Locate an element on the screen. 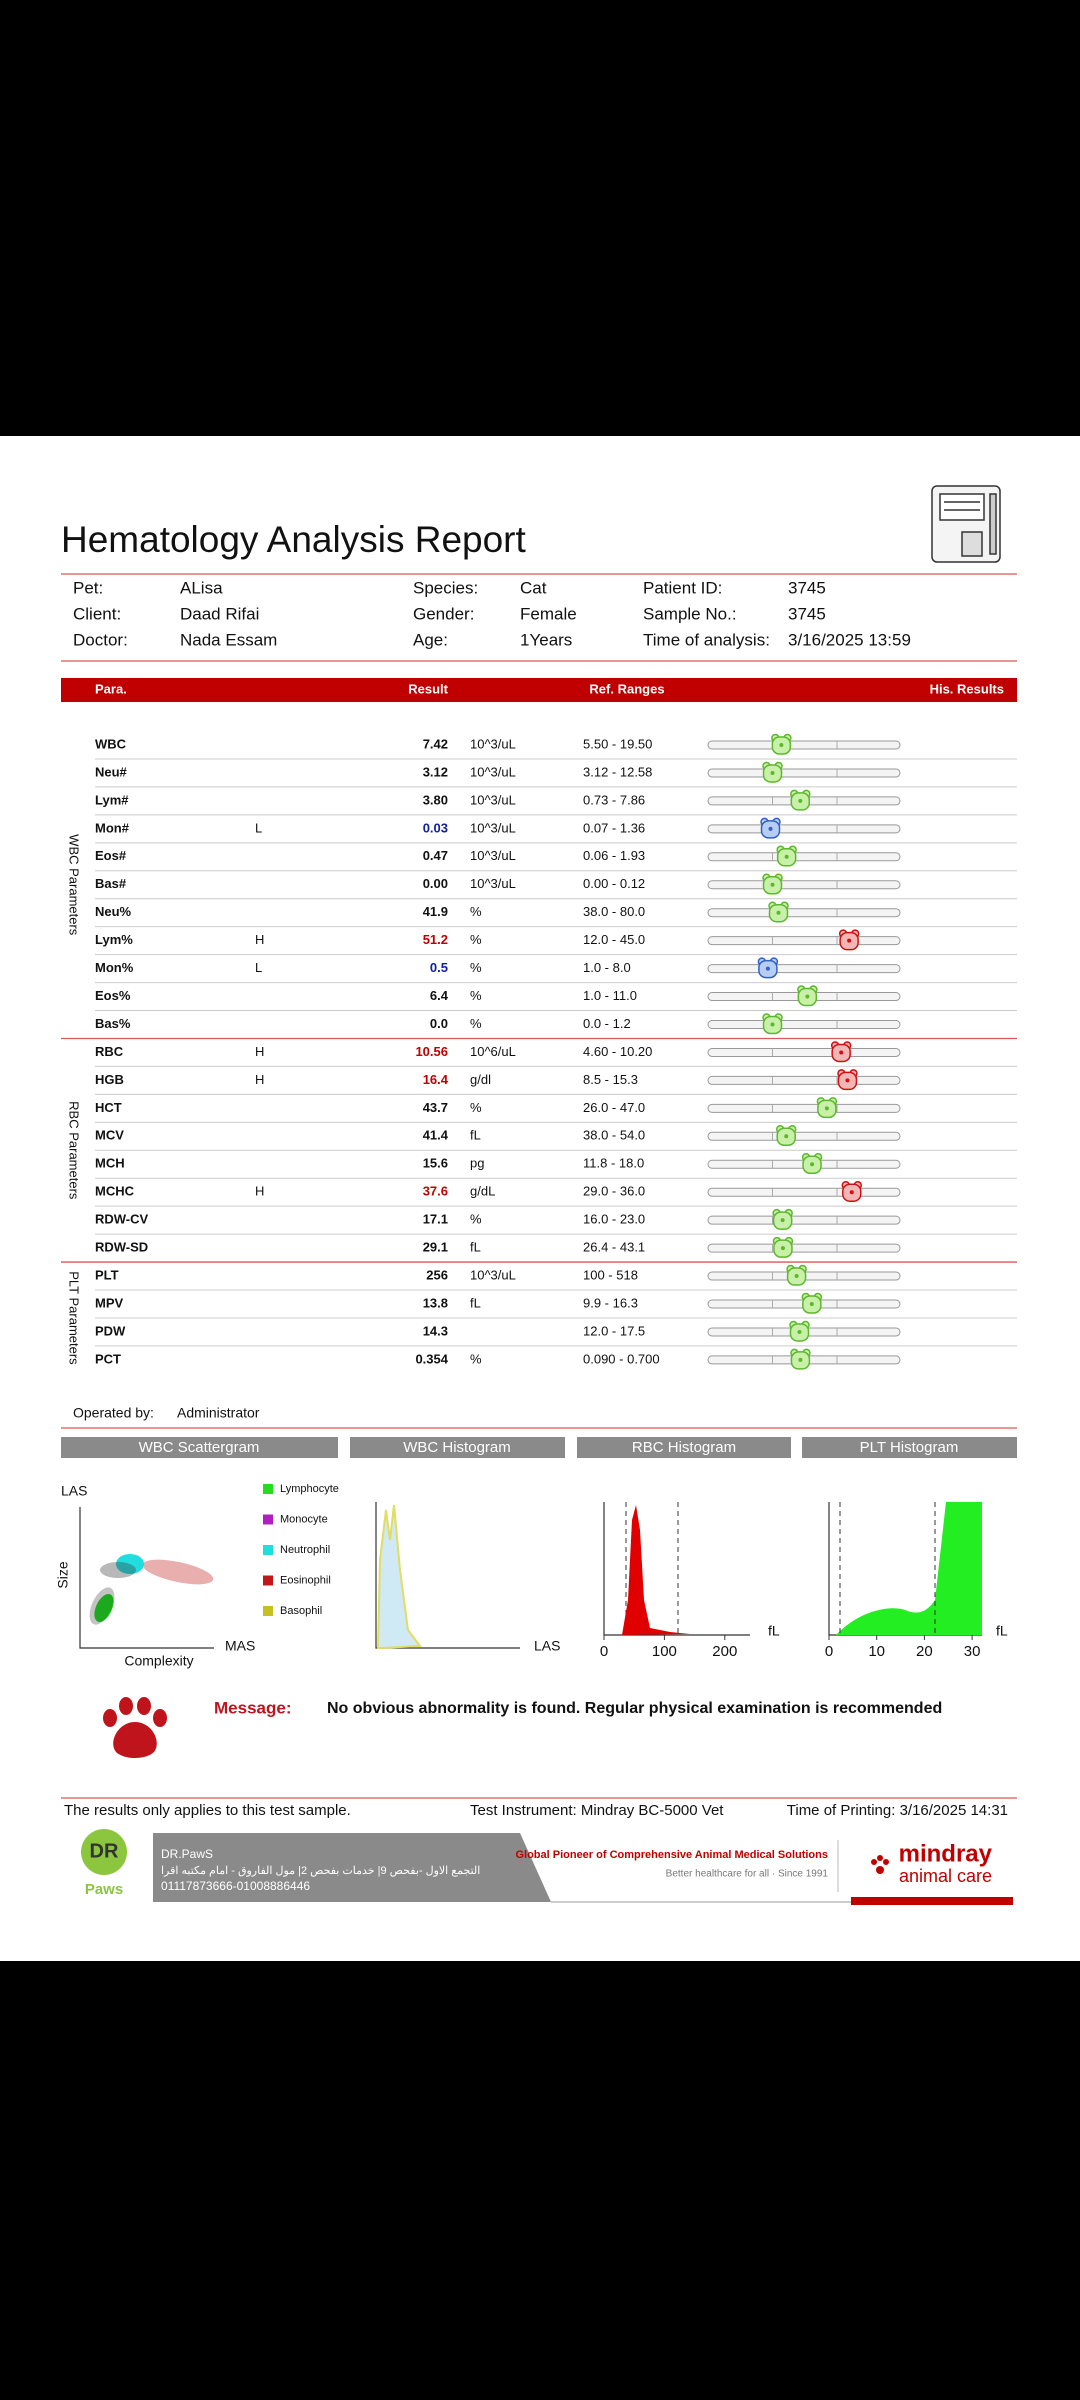 This screenshot has height=2400, width=1080. report-title: Hematology Analysis Report is located at coordinates (293, 539).